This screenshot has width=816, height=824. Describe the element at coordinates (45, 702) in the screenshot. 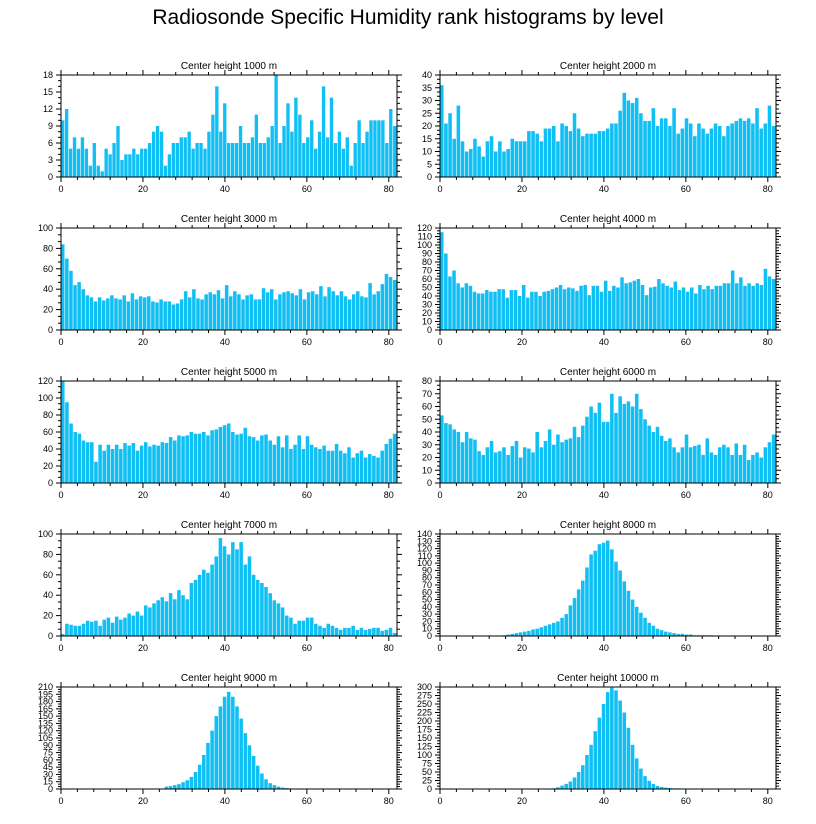

I see `y-tick-label: 180` at that location.